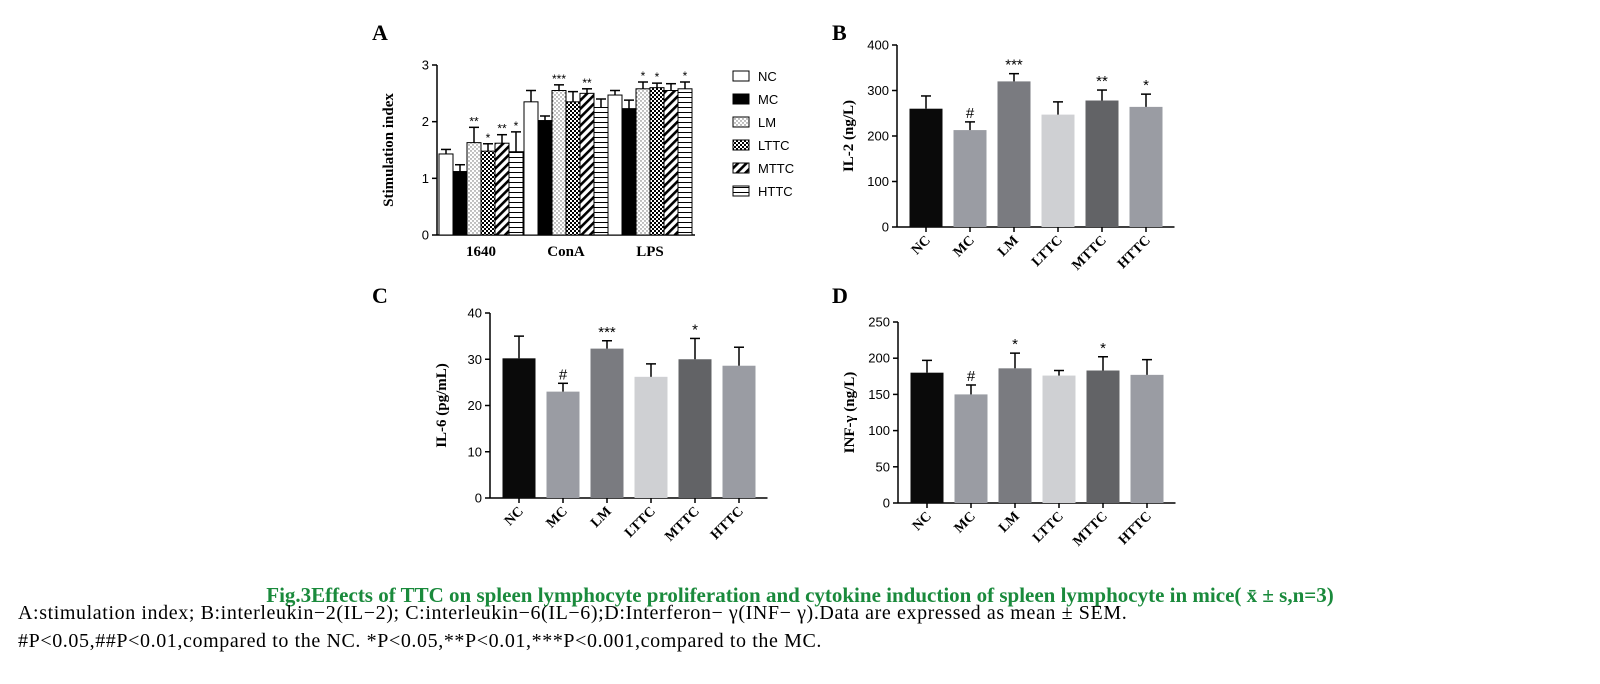 The width and height of the screenshot is (1600, 684). I want to click on panel-c-significance-label: *, so click(695, 329).